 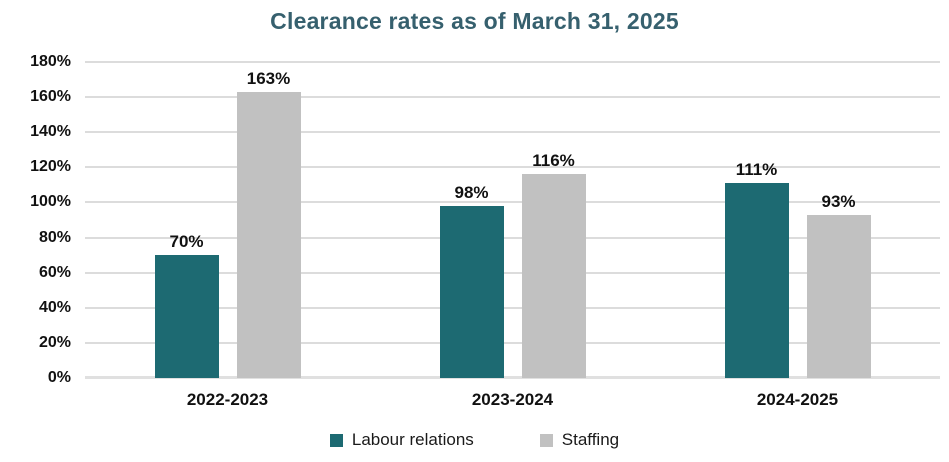 What do you see at coordinates (186, 242) in the screenshot?
I see `data-label: 70%` at bounding box center [186, 242].